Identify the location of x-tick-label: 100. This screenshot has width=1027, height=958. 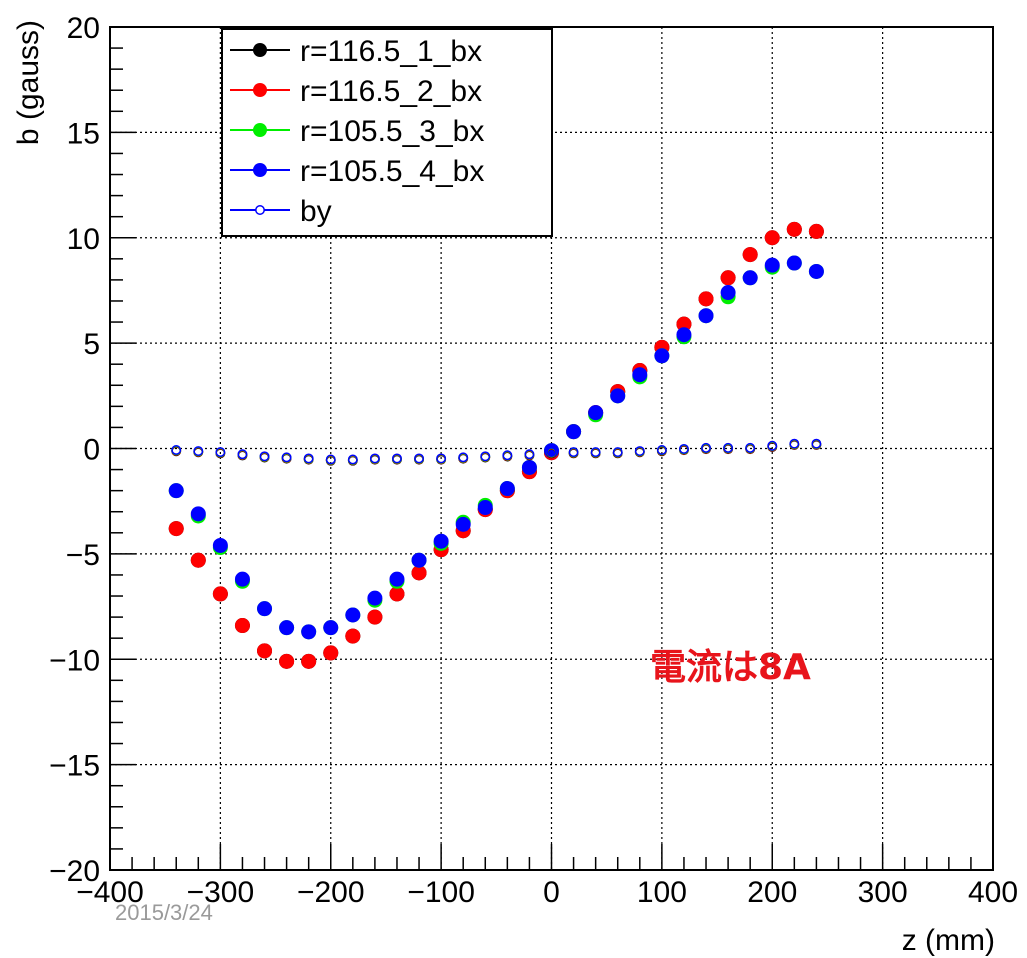
(662, 892).